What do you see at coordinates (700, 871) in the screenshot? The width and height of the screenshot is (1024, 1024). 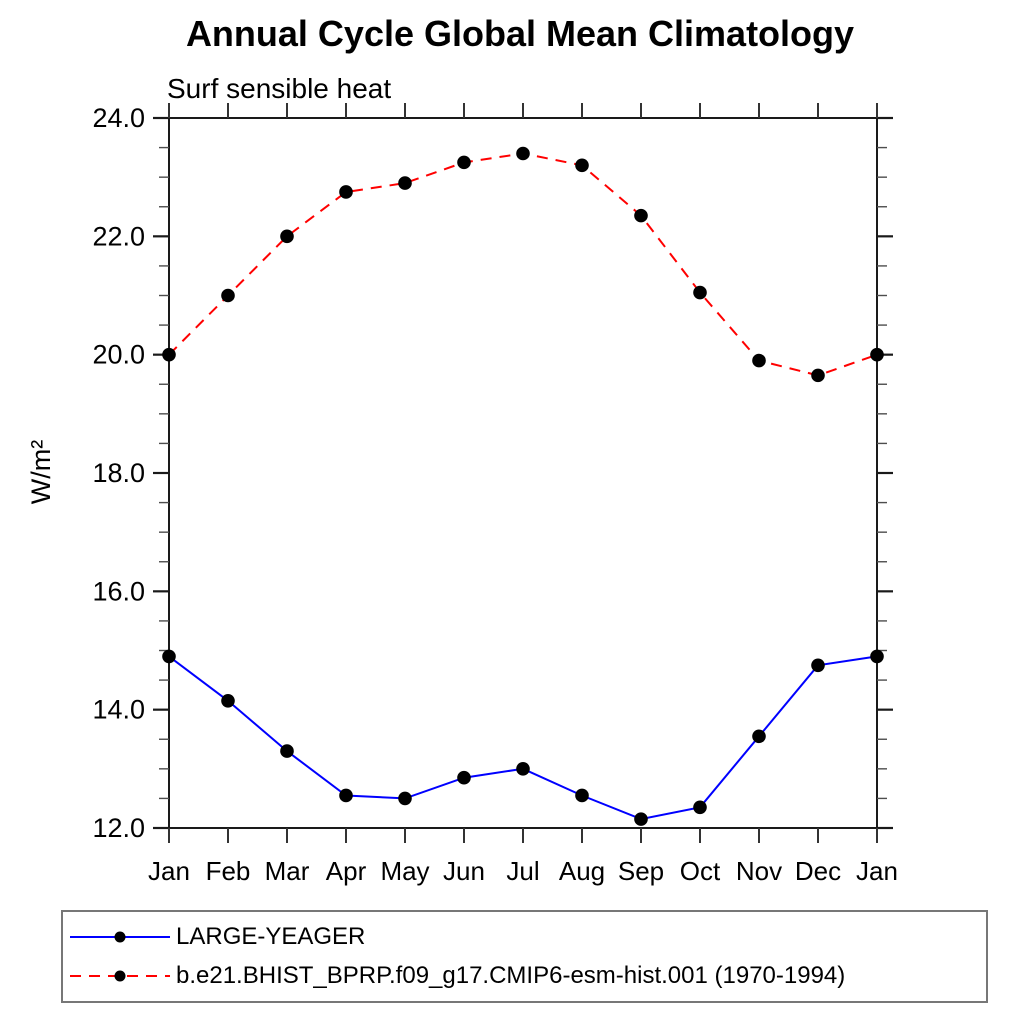 I see `x-tick-label: Oct` at bounding box center [700, 871].